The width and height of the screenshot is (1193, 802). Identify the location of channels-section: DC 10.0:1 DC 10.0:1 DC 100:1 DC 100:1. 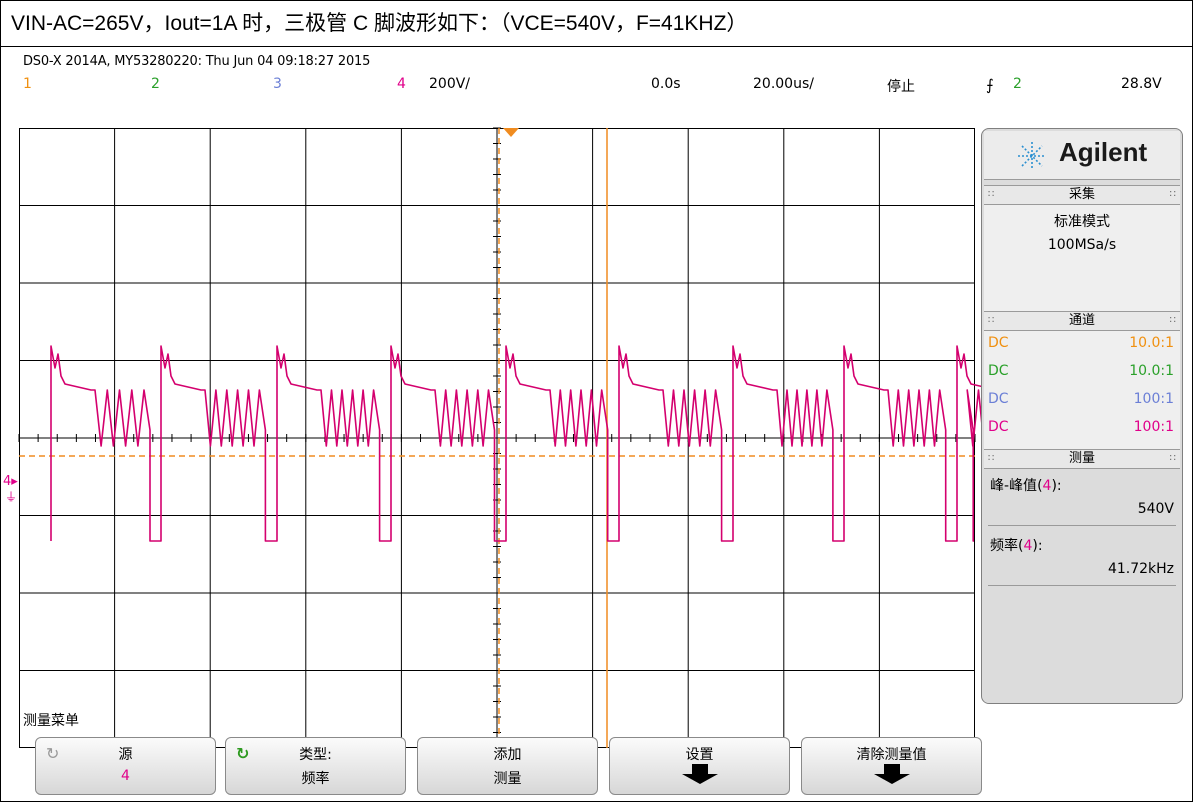
(1082, 390).